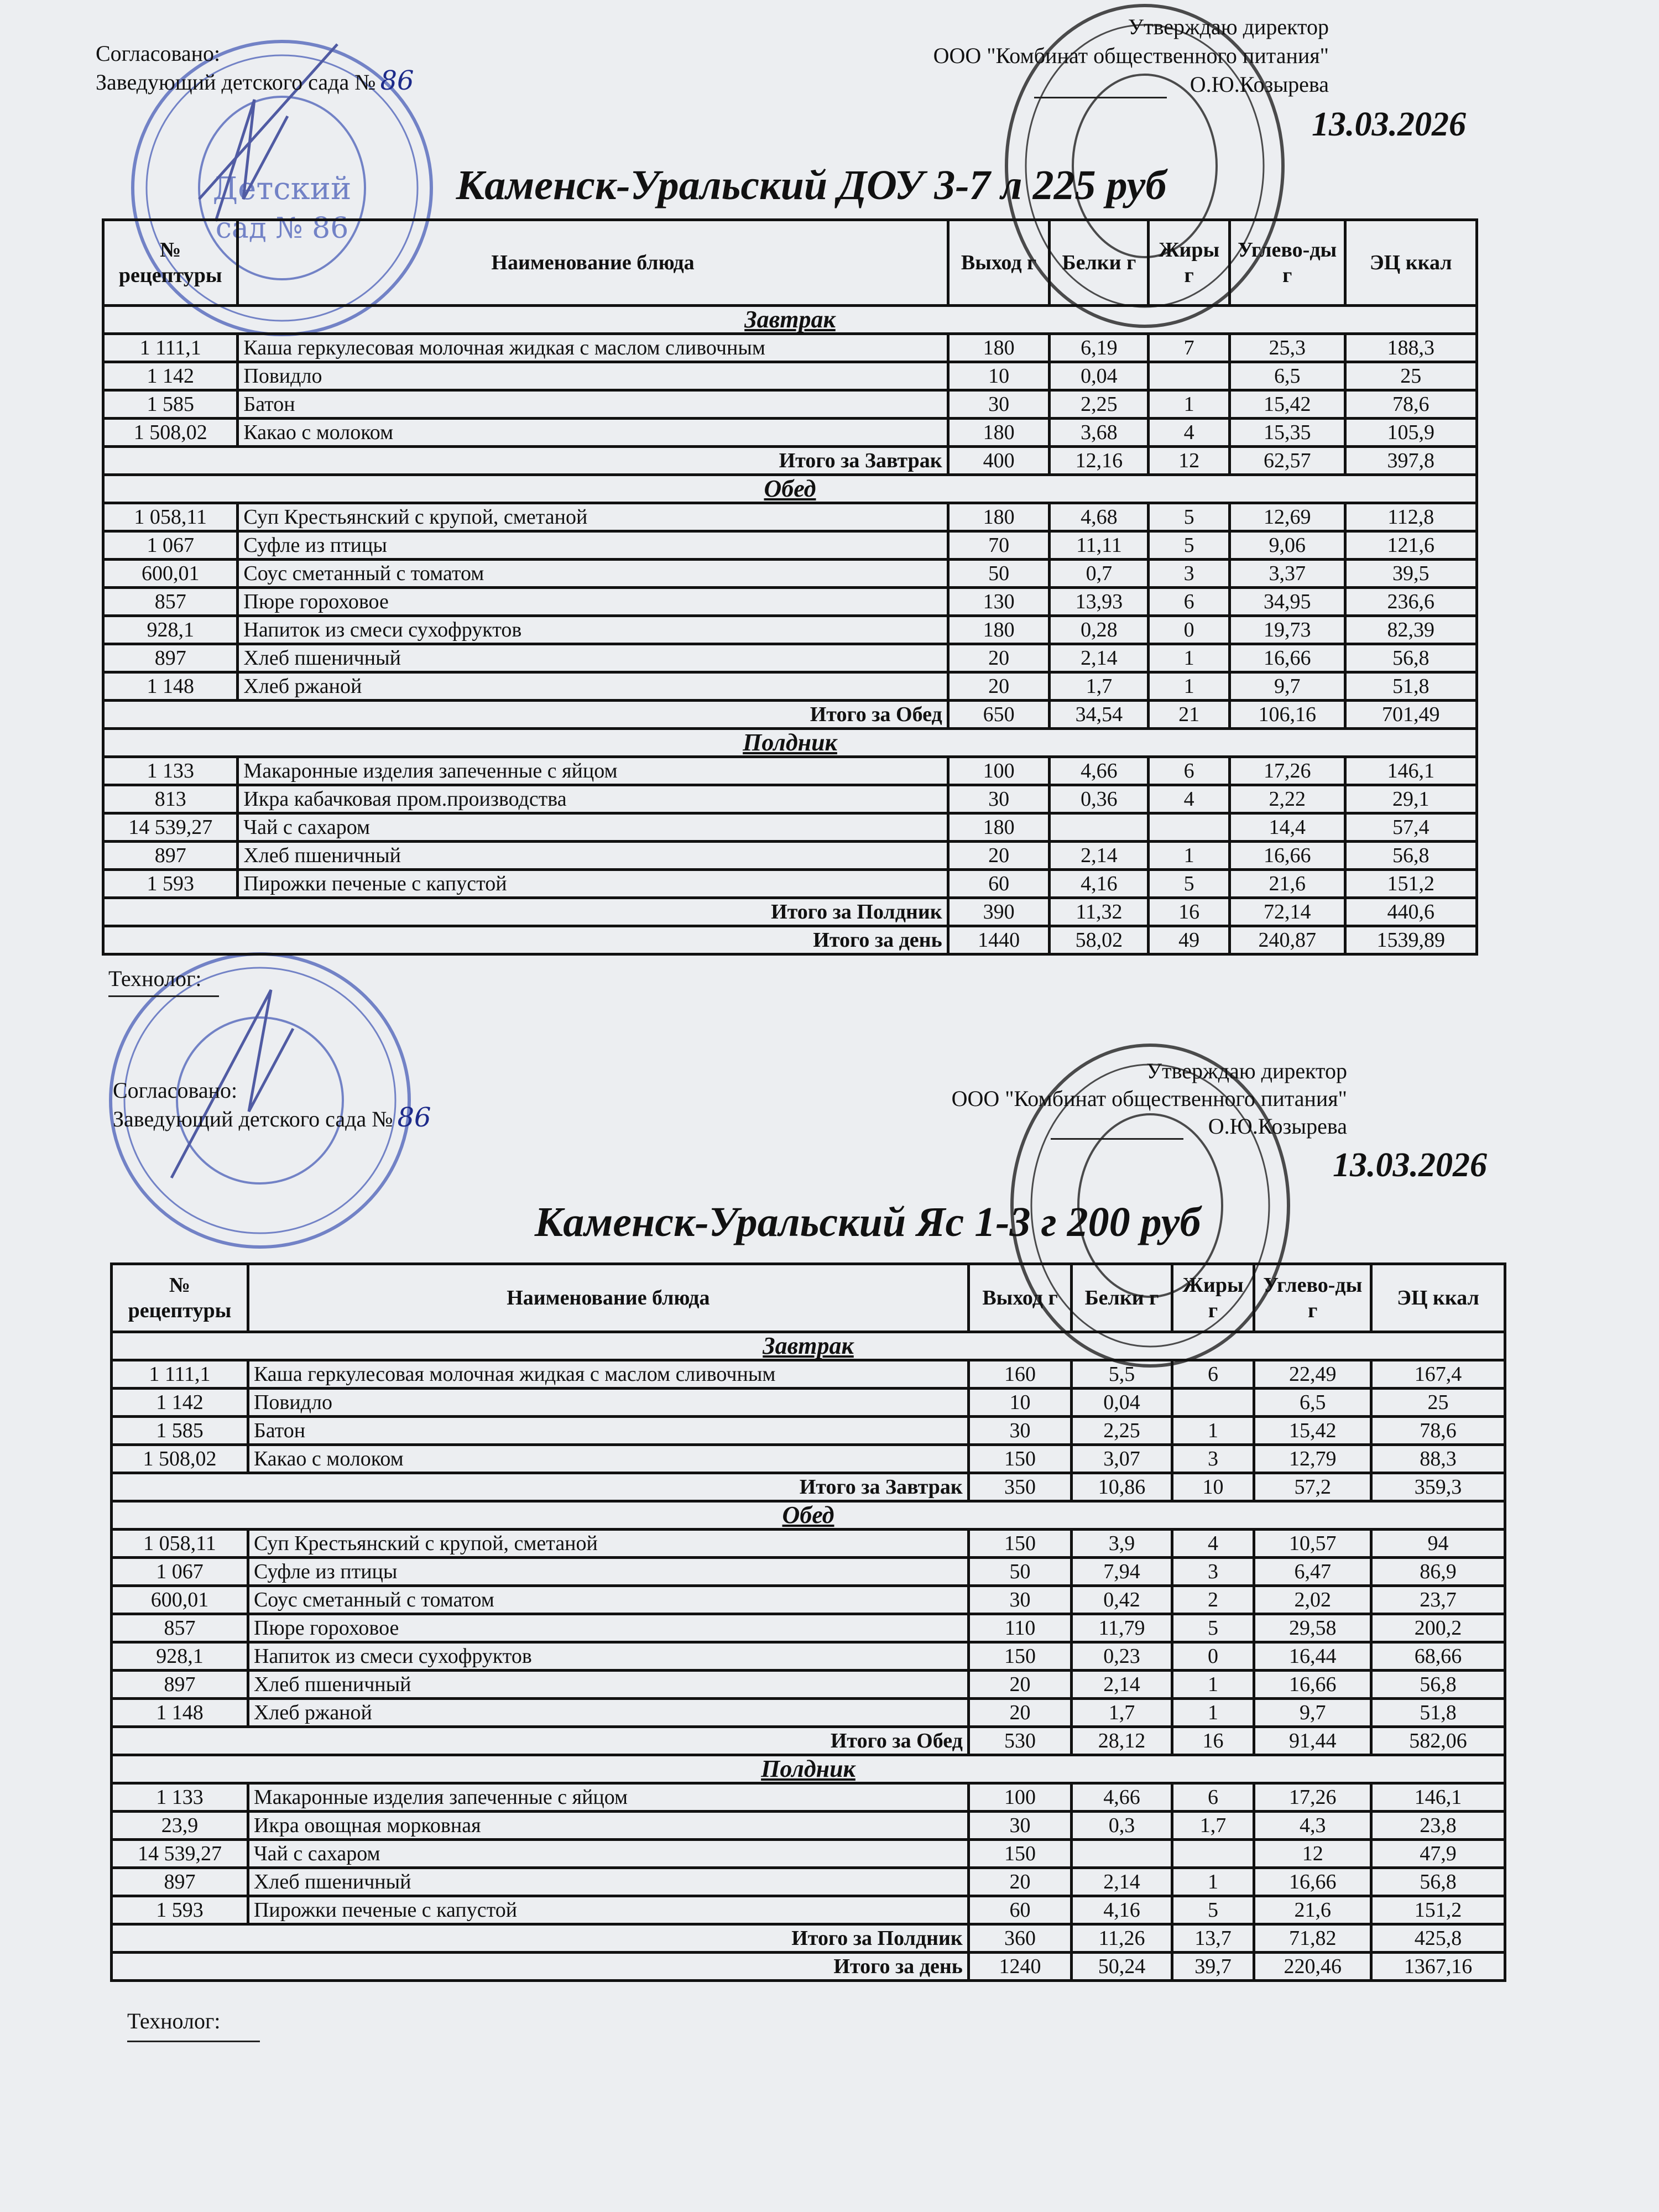 This screenshot has height=2212, width=1659. What do you see at coordinates (1411, 771) in the screenshot?
I see `kcal-cell: 146,1` at bounding box center [1411, 771].